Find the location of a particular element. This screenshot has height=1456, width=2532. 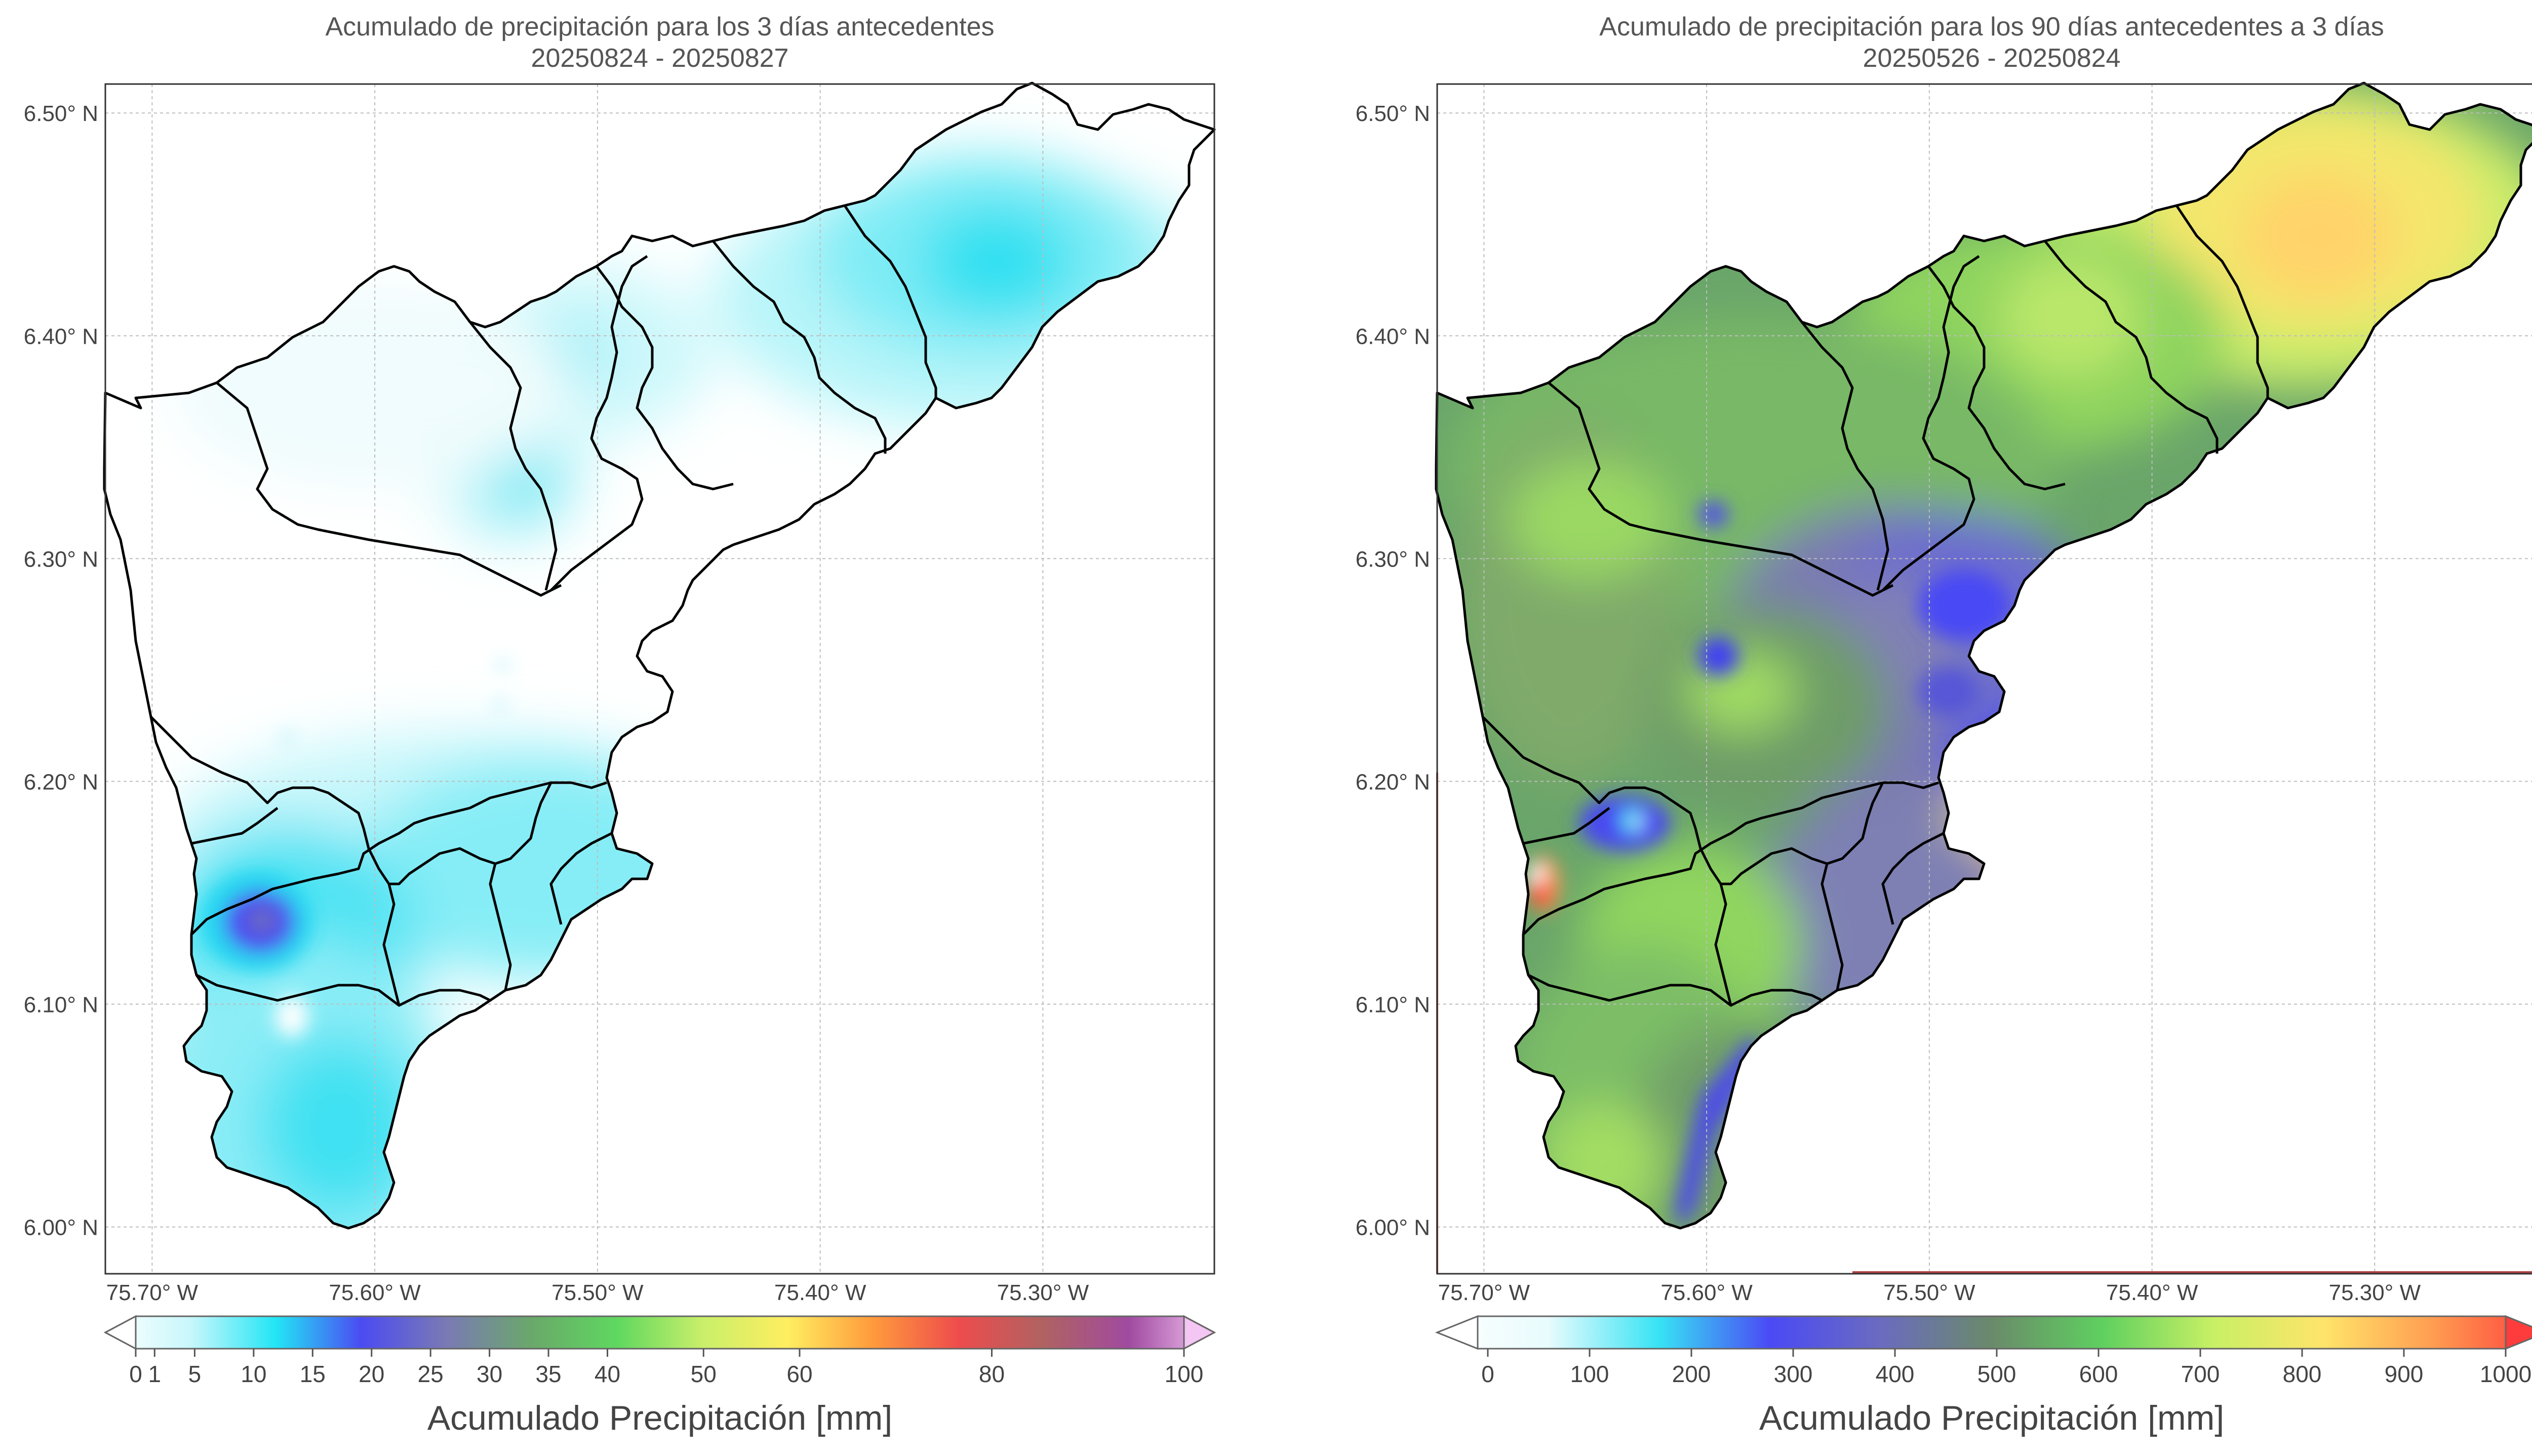

left-x-tick-labels: 75.70° W 75.60° W 75.50° W 75.40° W 75.30° W is located at coordinates (597, 1292).